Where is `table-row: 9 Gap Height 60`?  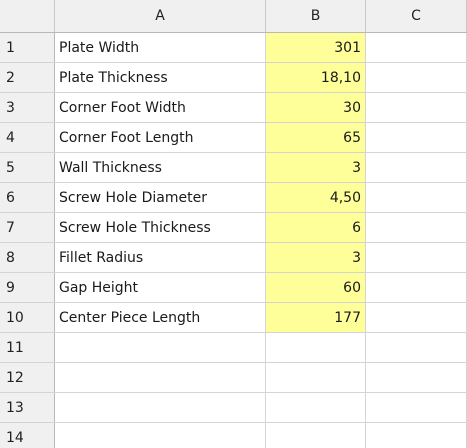
table-row: 9 Gap Height 60 is located at coordinates (233, 288).